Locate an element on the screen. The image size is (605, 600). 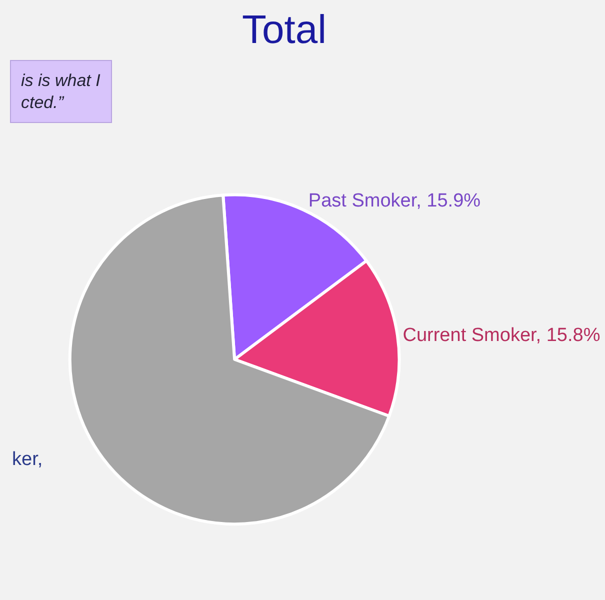
slice-label: Current Smoker, 15.8% is located at coordinates (501, 335).